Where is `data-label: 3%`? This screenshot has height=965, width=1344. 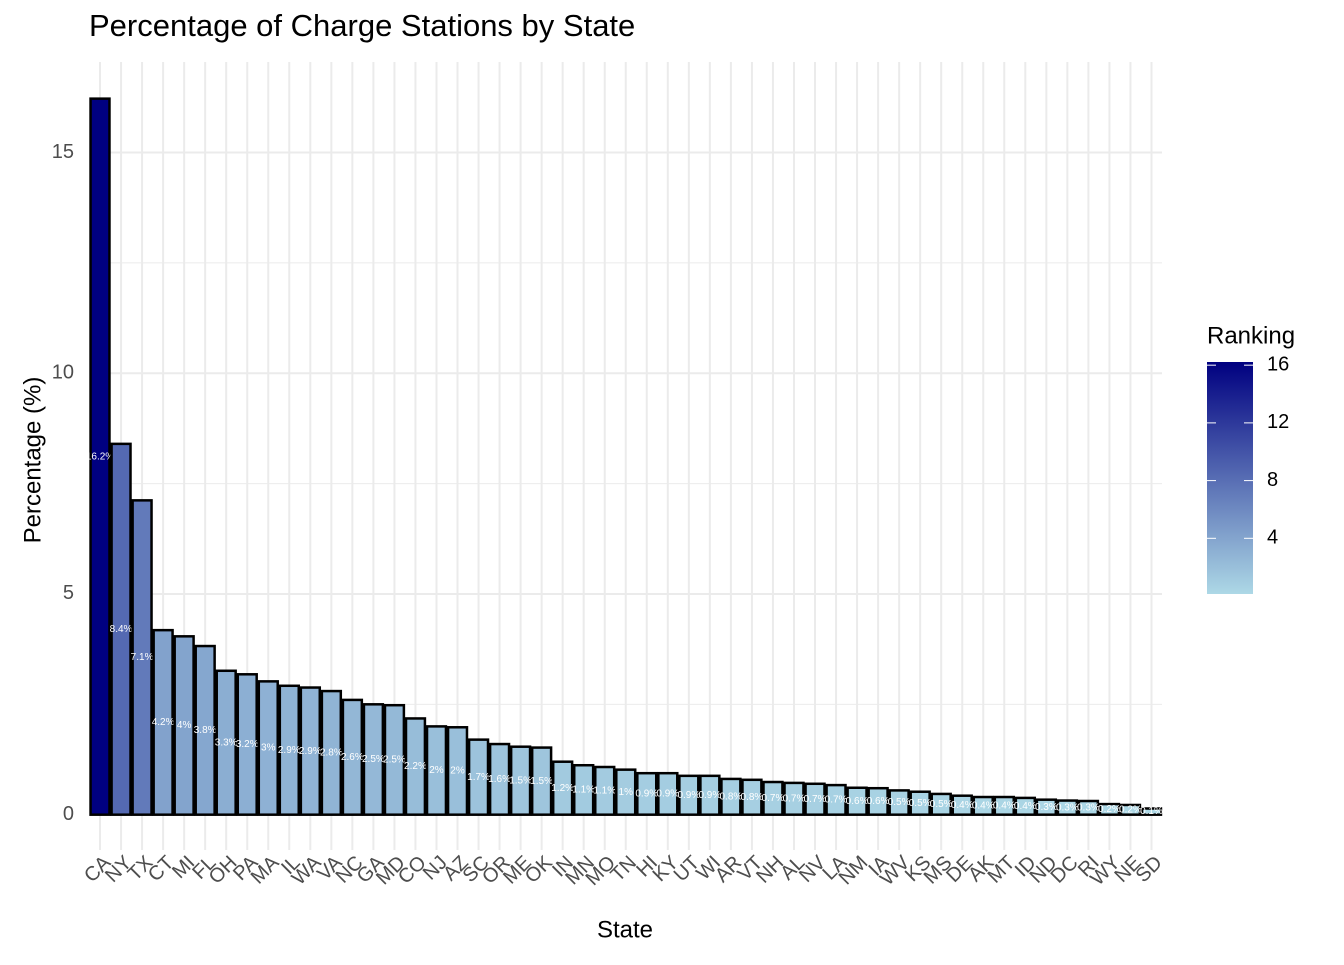 data-label: 3% is located at coordinates (268, 748).